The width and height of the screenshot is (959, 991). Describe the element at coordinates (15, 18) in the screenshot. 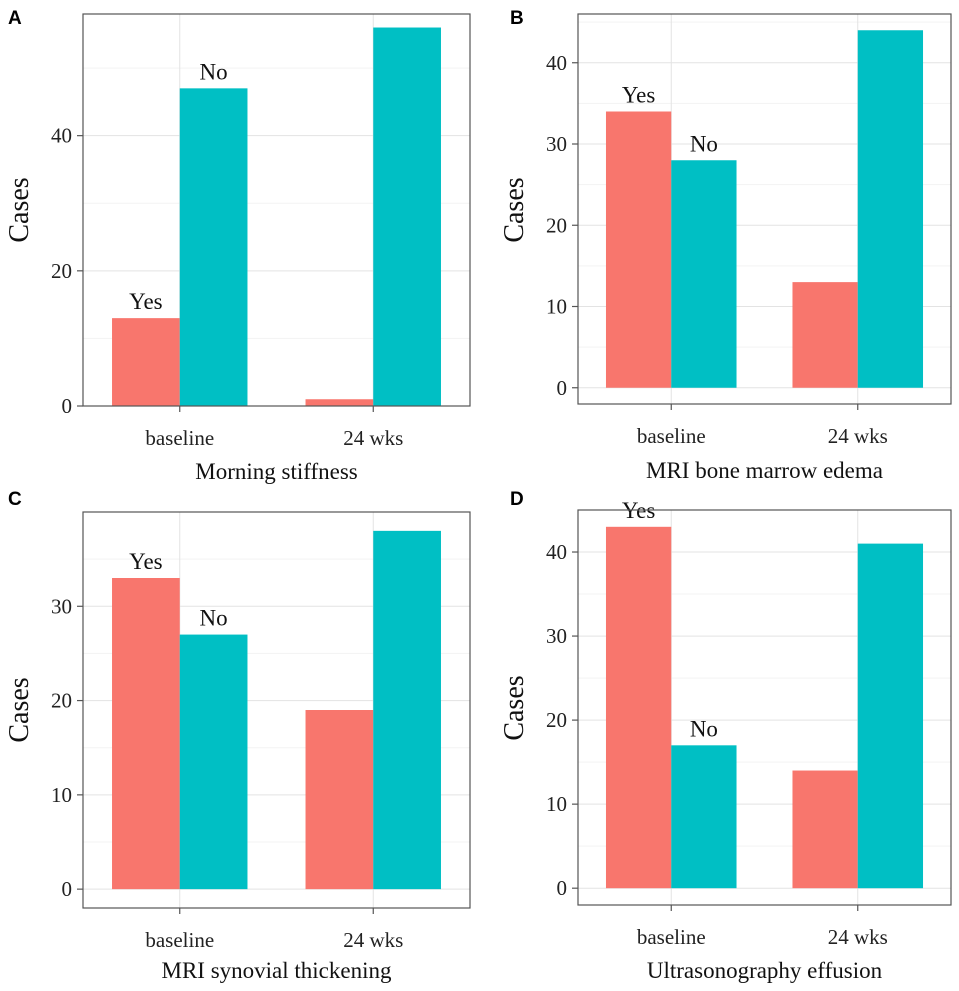

I see `panel-letter: A` at that location.